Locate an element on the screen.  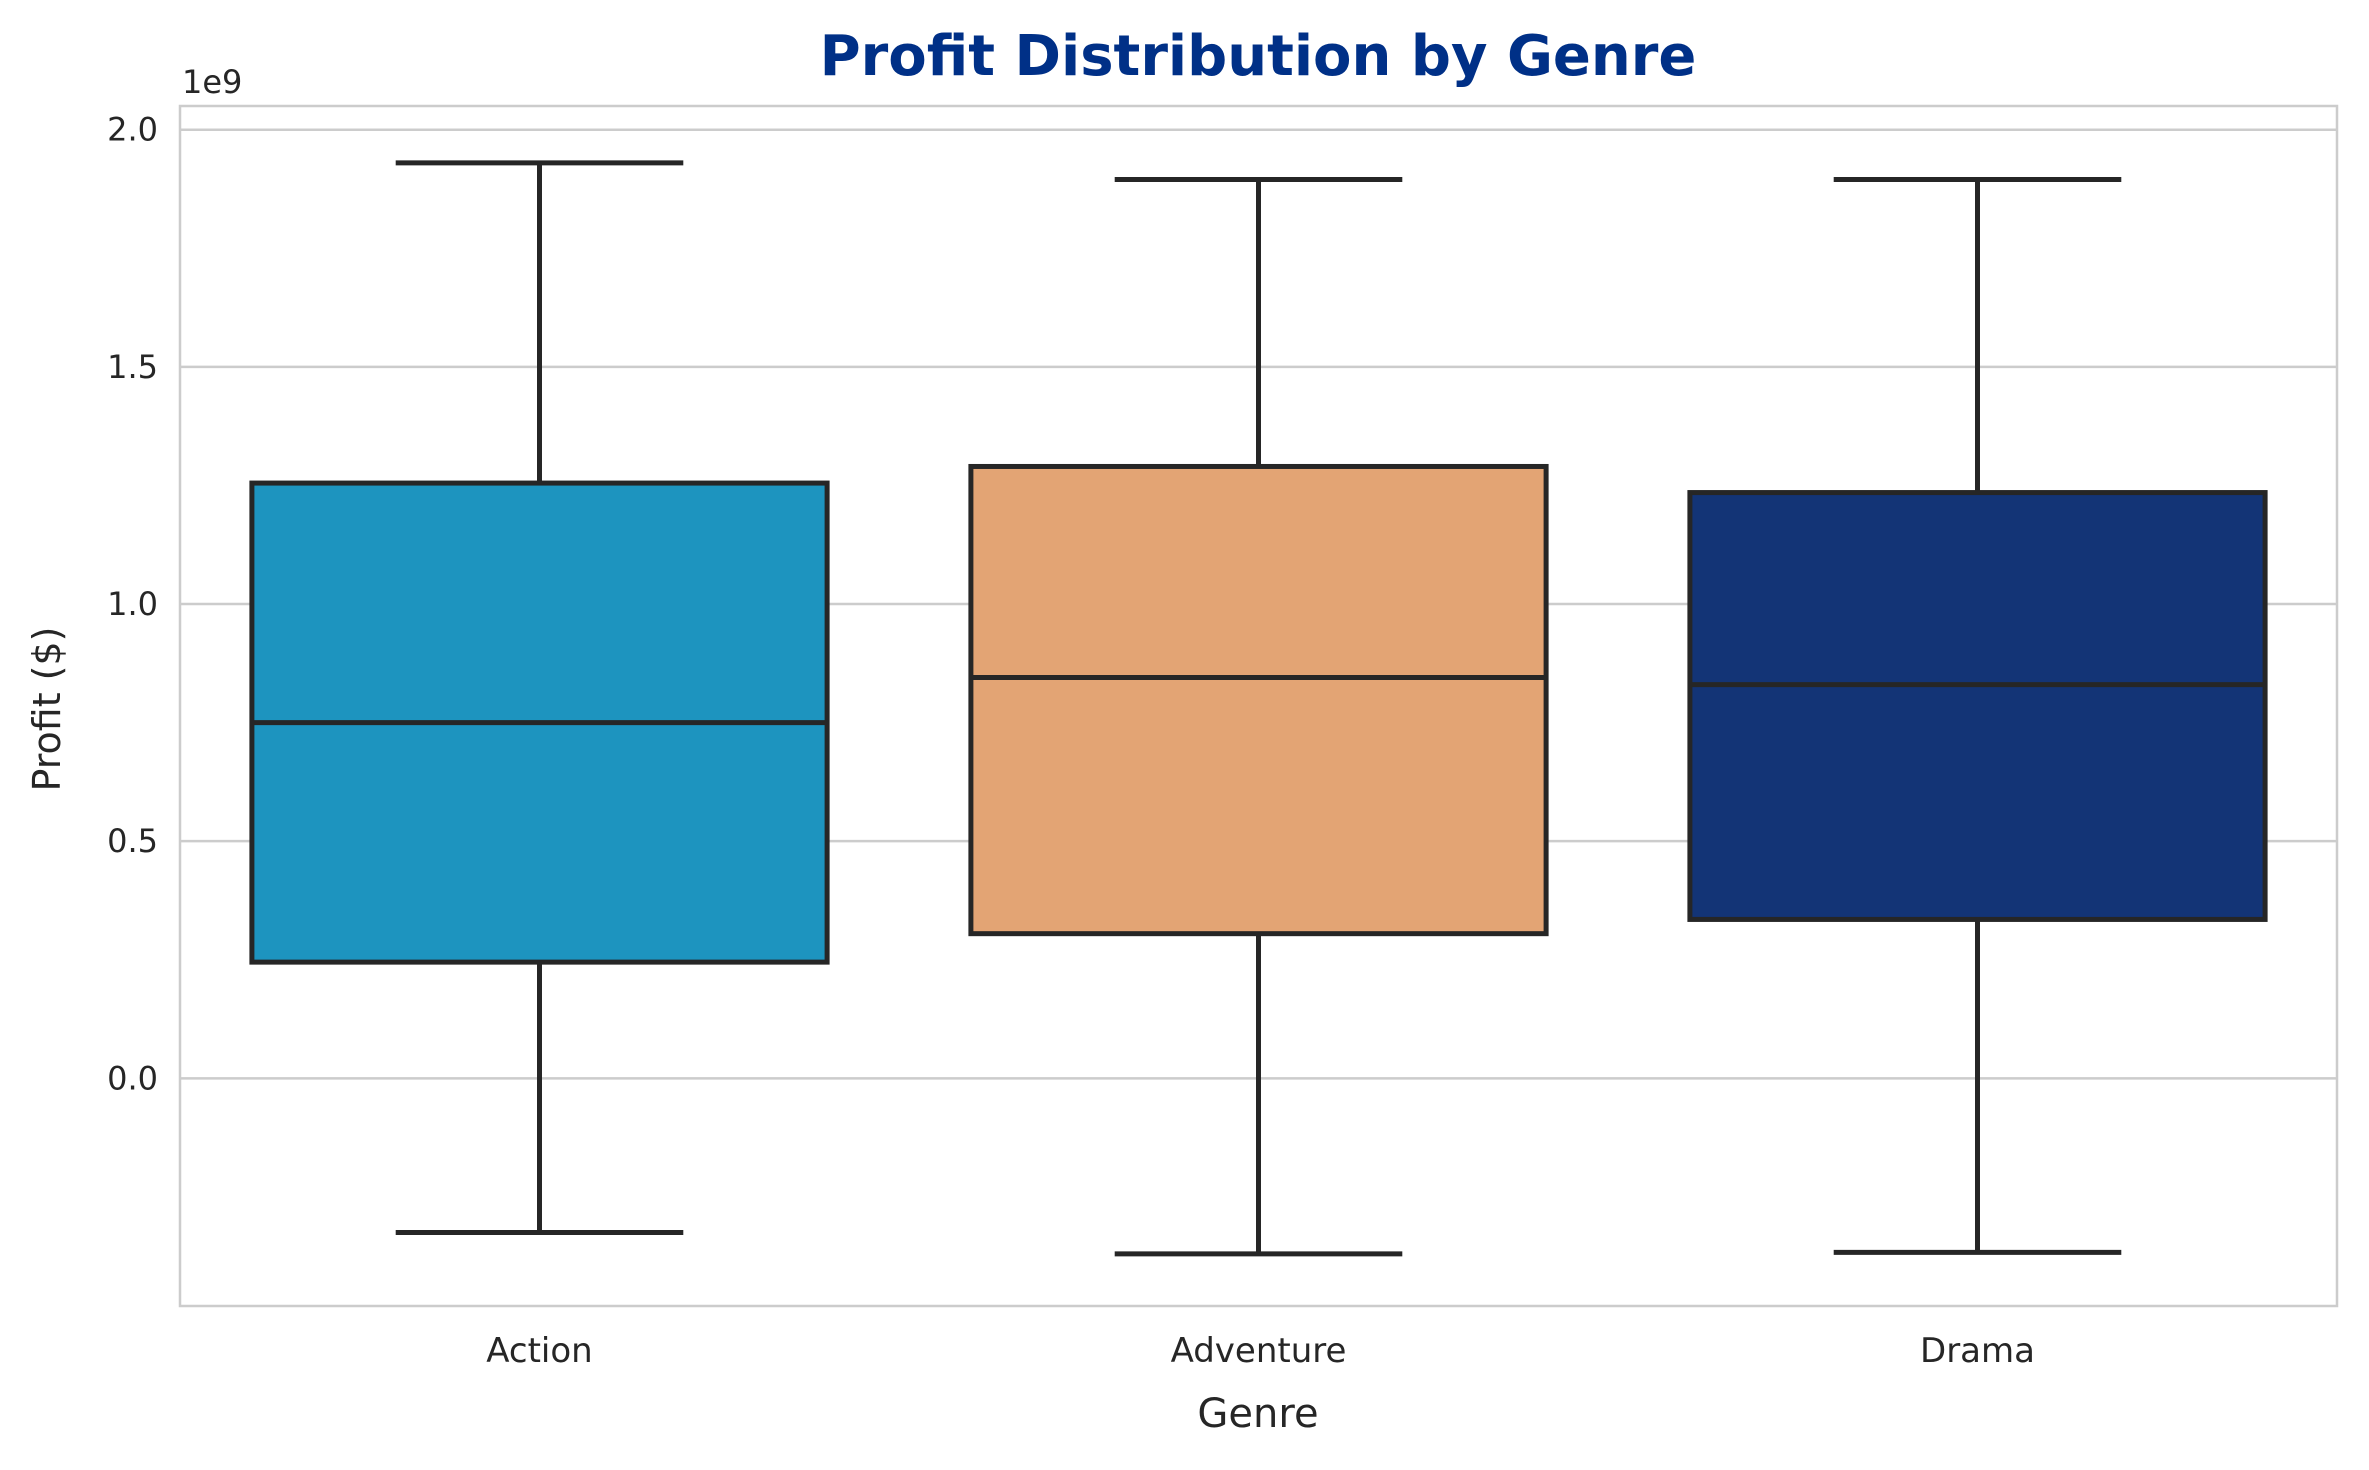
y-tick-label: 0.5 is located at coordinates (132, 841).